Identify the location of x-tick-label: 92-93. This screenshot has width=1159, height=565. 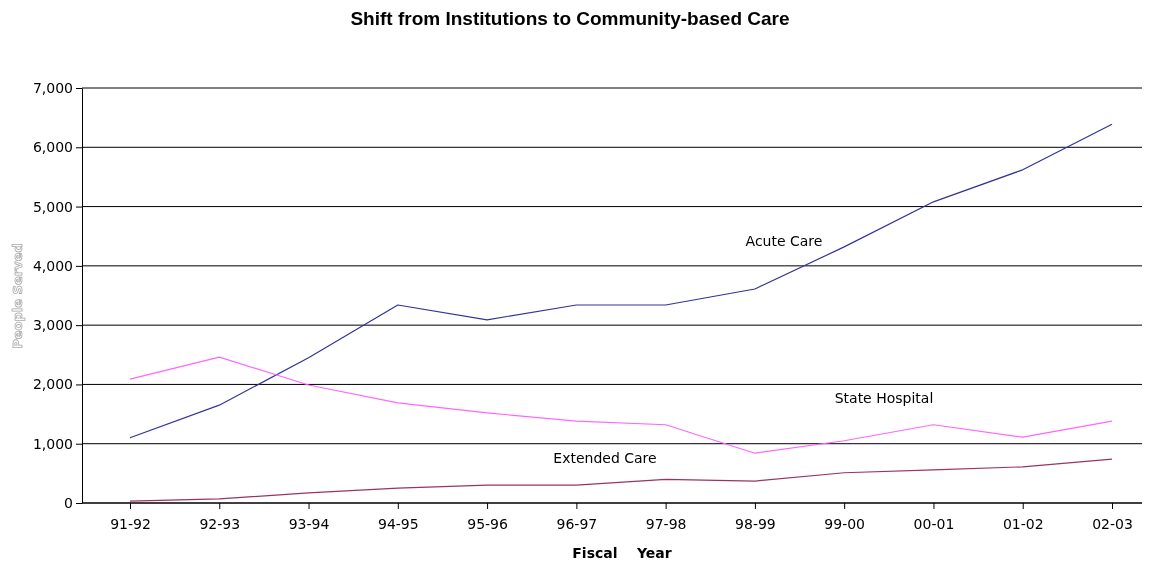
(220, 523).